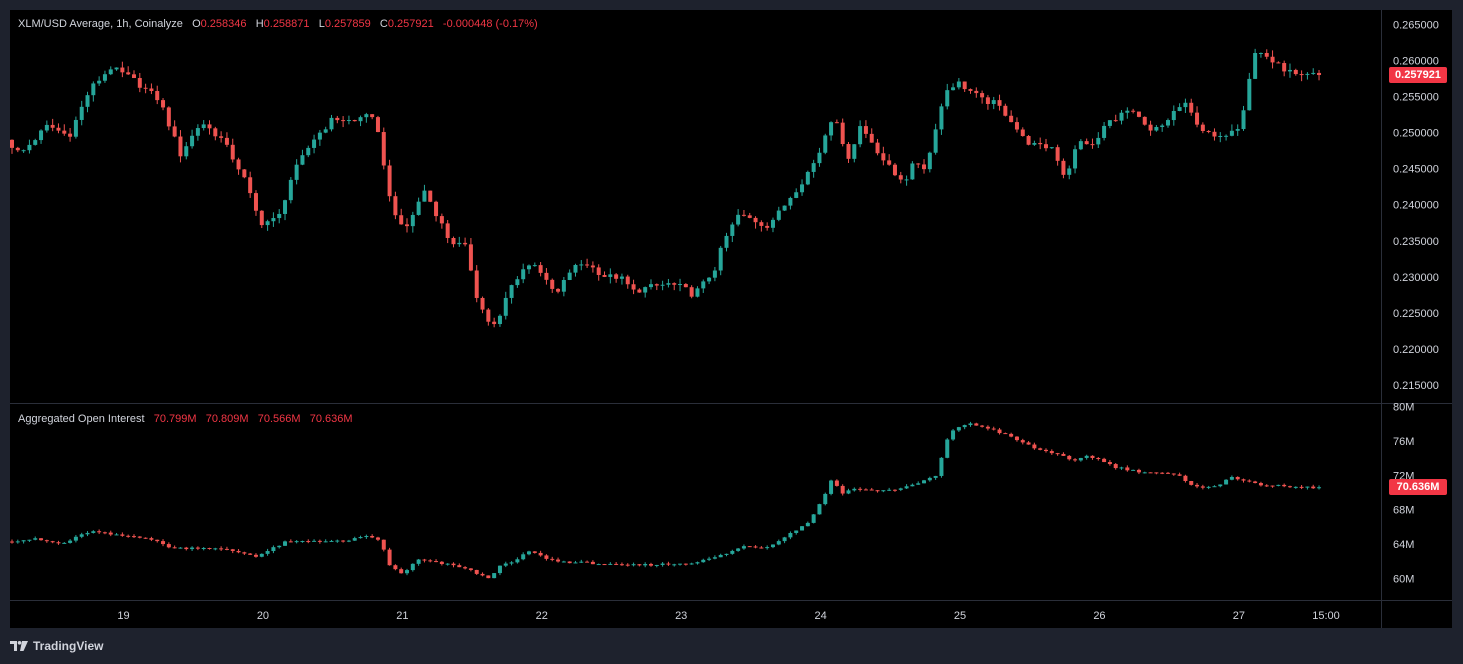 The image size is (1463, 664). What do you see at coordinates (279, 419) in the screenshot?
I see `oi-legend-low: 70.566M` at bounding box center [279, 419].